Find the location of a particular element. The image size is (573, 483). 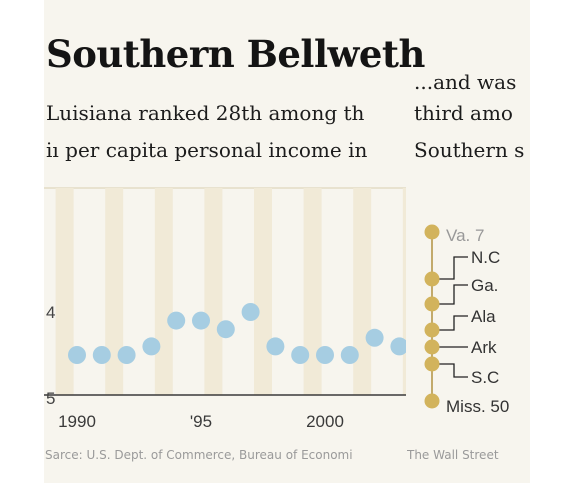

x-tick-label: 2000 is located at coordinates (325, 421).